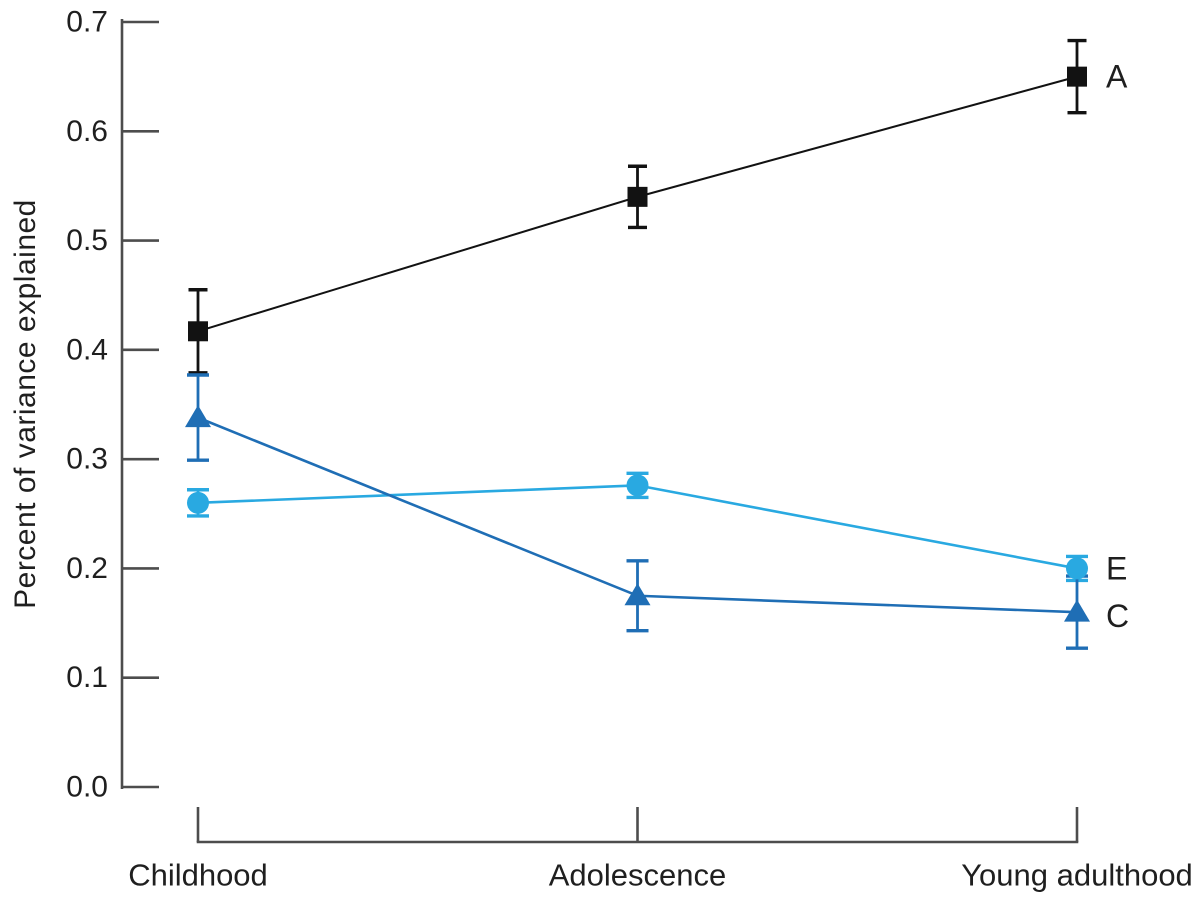  Describe the element at coordinates (87, 22) in the screenshot. I see `y-tick-label: 0.7` at that location.